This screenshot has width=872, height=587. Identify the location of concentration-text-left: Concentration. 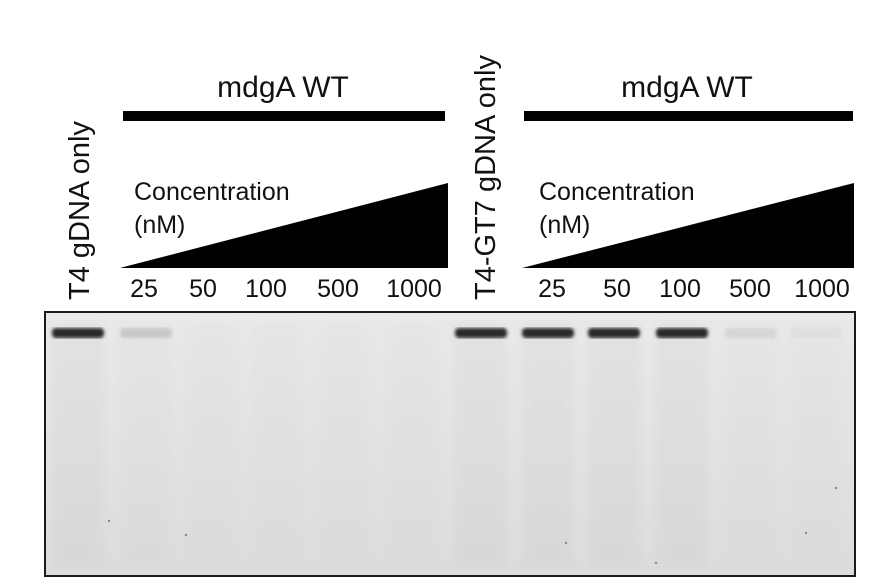
(212, 192).